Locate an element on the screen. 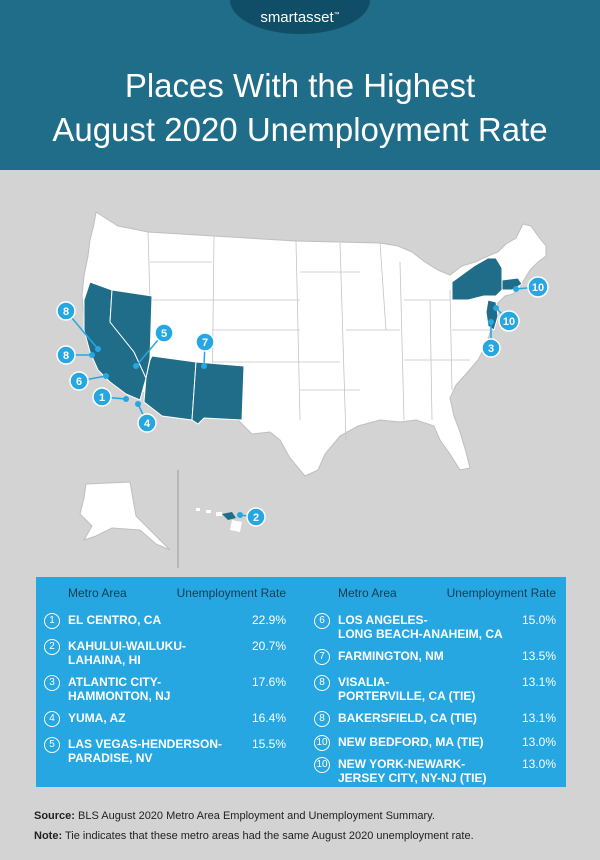 This screenshot has height=860, width=600. svg-text: 2 is located at coordinates (256, 518).